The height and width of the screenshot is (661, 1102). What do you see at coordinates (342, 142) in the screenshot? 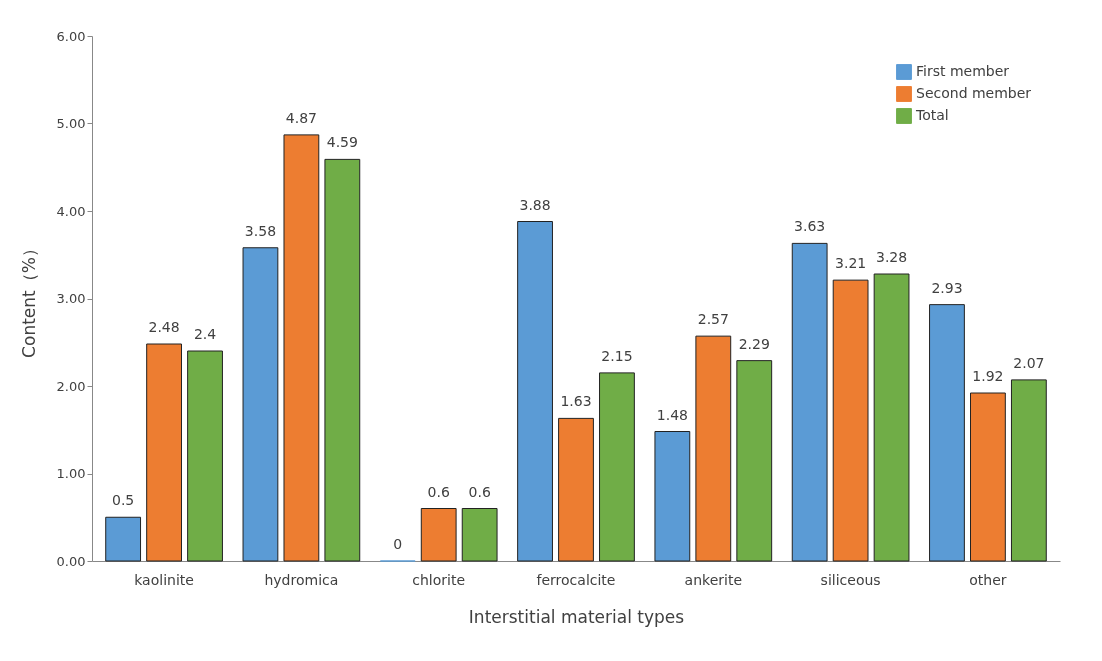
I see `data-label: 4.59` at bounding box center [342, 142].